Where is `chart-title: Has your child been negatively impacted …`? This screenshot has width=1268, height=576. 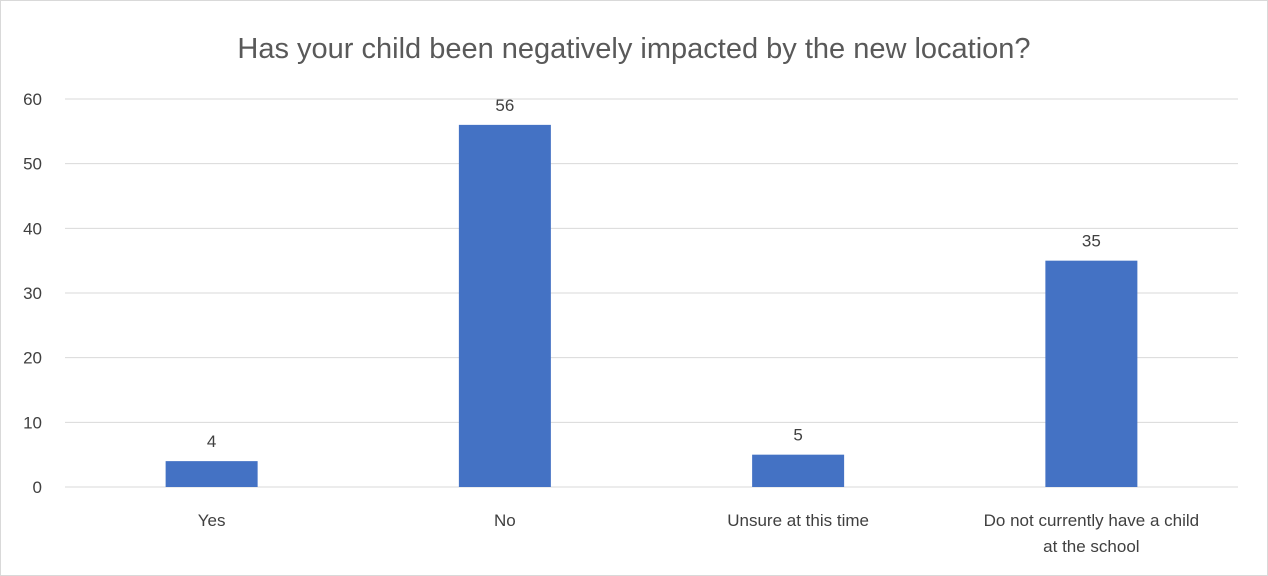 chart-title: Has your child been negatively impacted … is located at coordinates (633, 49).